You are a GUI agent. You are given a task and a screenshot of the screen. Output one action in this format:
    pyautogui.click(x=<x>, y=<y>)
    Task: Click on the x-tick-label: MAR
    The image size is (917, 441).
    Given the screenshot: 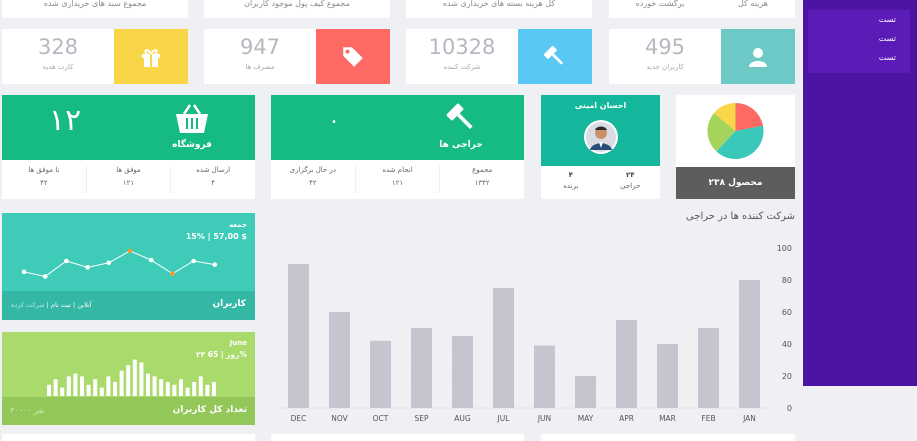 What is the action you would take?
    pyautogui.click(x=667, y=418)
    